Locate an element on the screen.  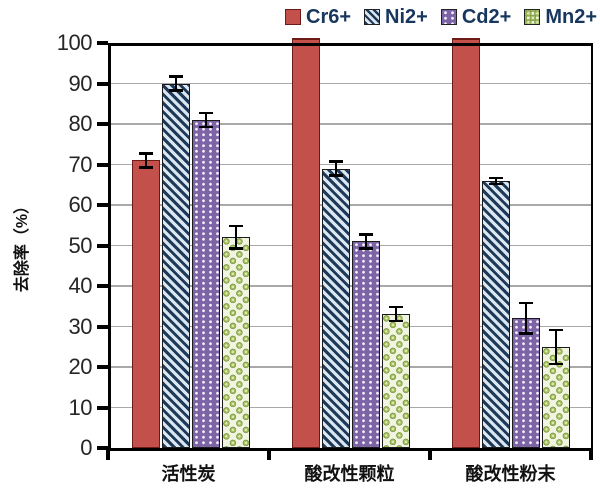
category-label: 活性炭 is located at coordinates (188, 474).